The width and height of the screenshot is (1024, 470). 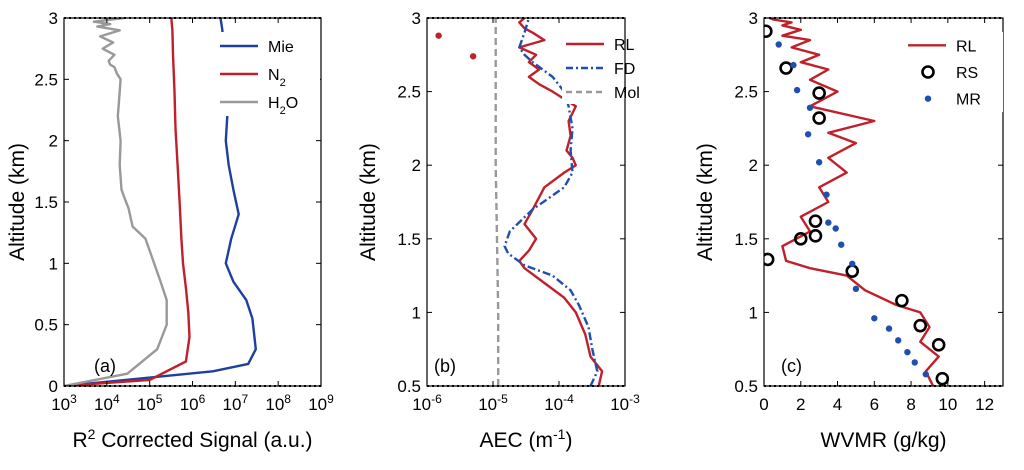 I want to click on x-tick-label: 10⁷, so click(x=236, y=403).